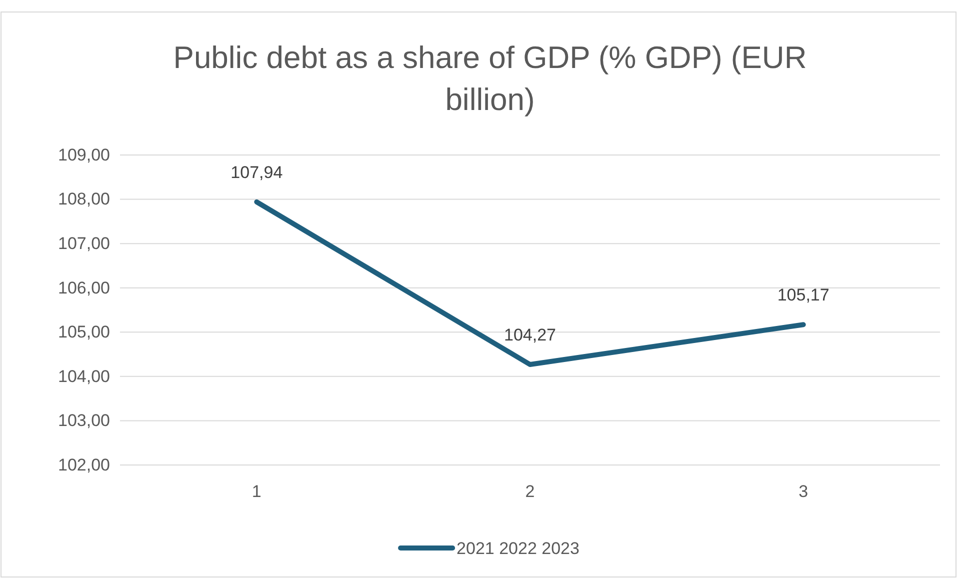 The width and height of the screenshot is (958, 579). I want to click on y-tick-label: 107,00, so click(84, 244).